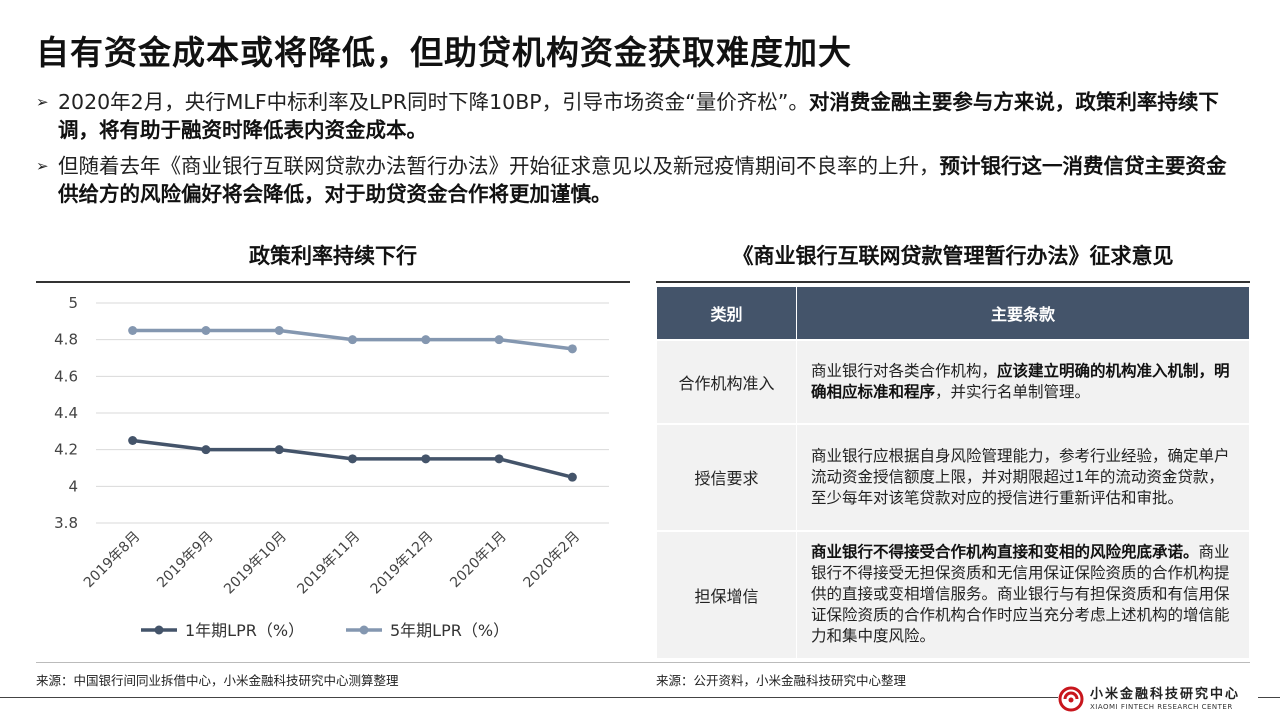 Image resolution: width=1280 pixels, height=720 pixels. Describe the element at coordinates (185, 560) in the screenshot. I see `x-tick-label: 2019年9月` at that location.